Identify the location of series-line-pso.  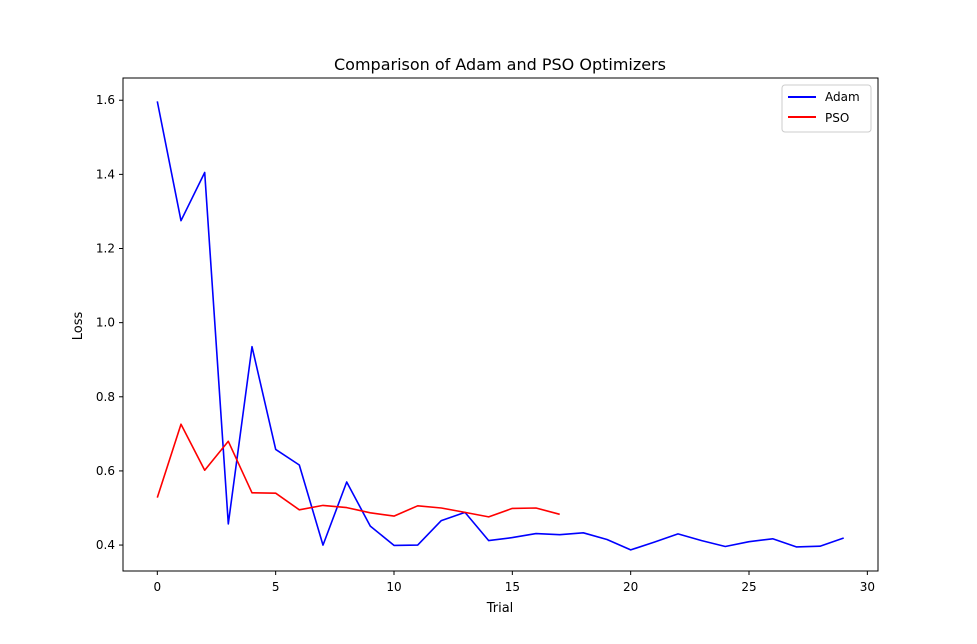
(358, 470).